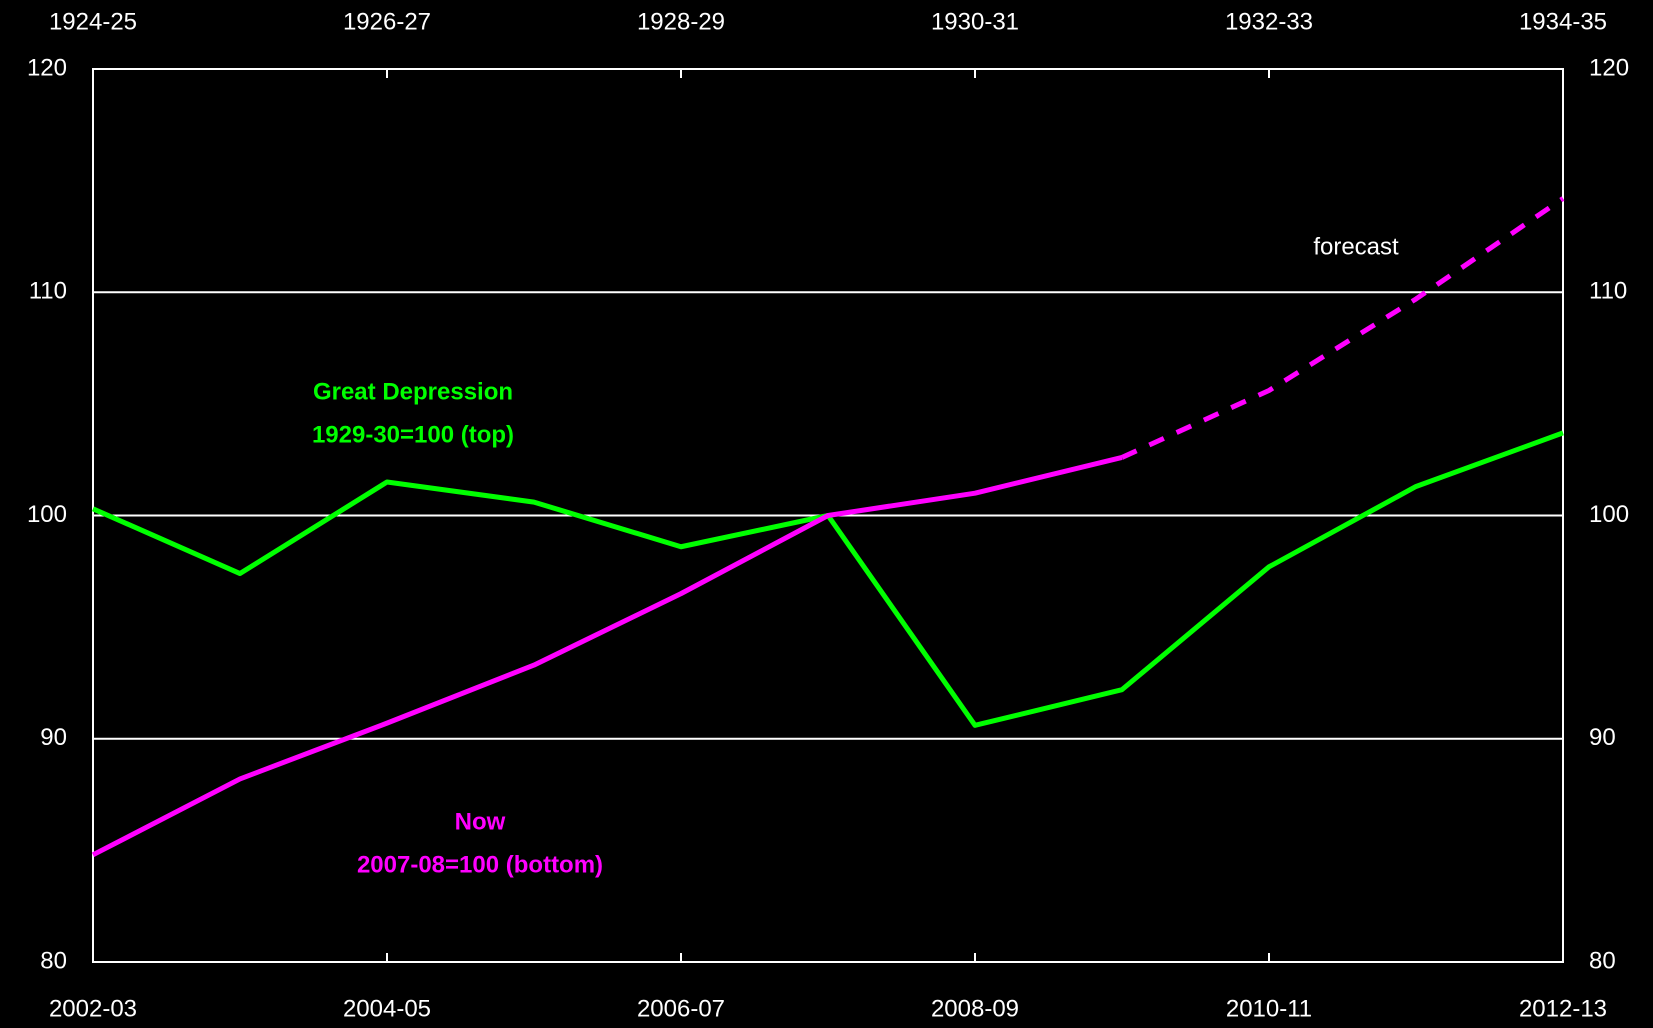  I want to click on y2-tick-label: 90, so click(1602, 737).